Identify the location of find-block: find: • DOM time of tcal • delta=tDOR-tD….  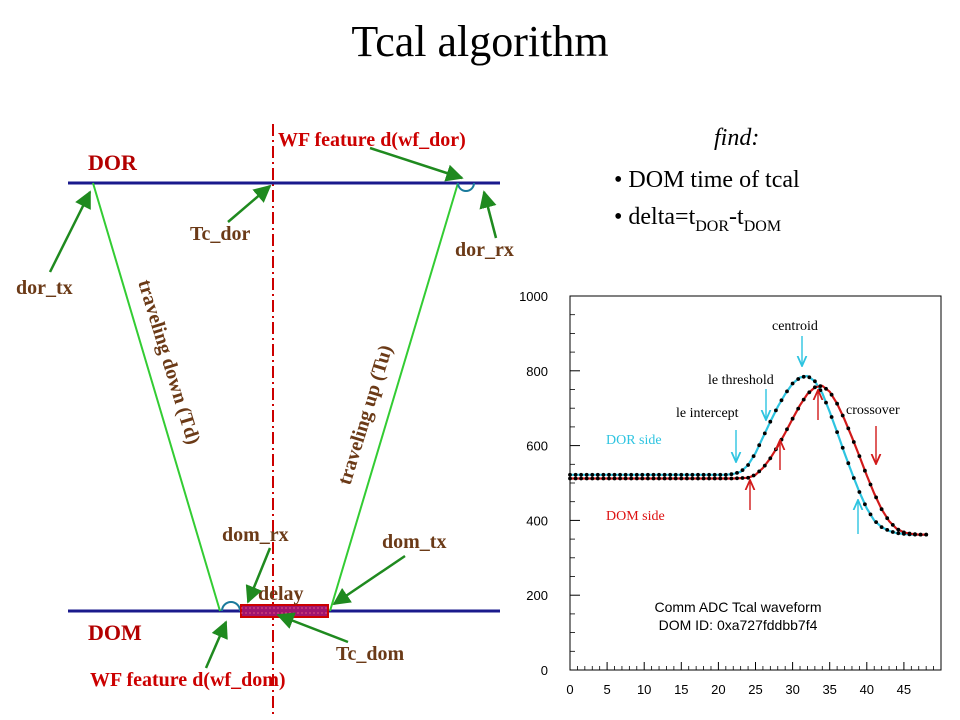
(707, 180).